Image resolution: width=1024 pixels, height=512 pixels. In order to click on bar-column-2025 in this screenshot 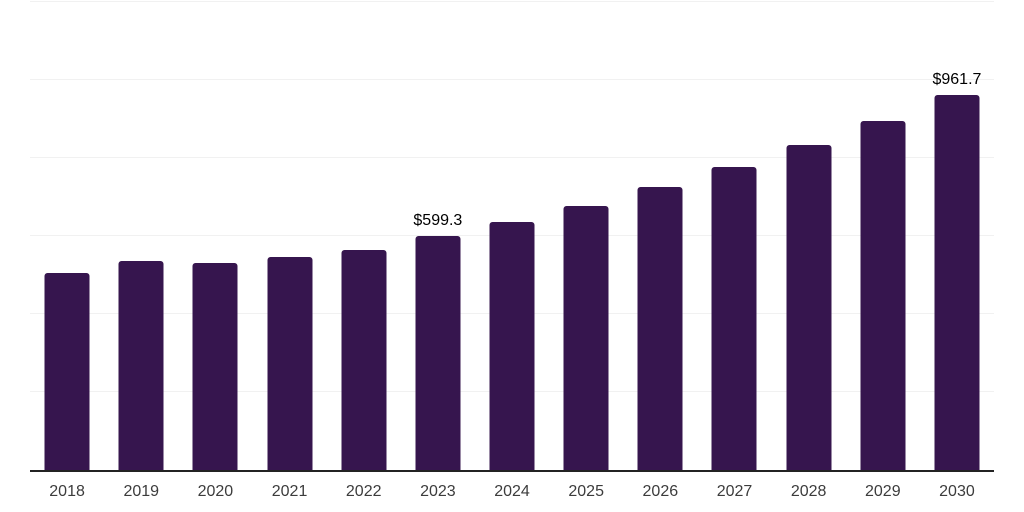, I will do `click(586, 236)`.